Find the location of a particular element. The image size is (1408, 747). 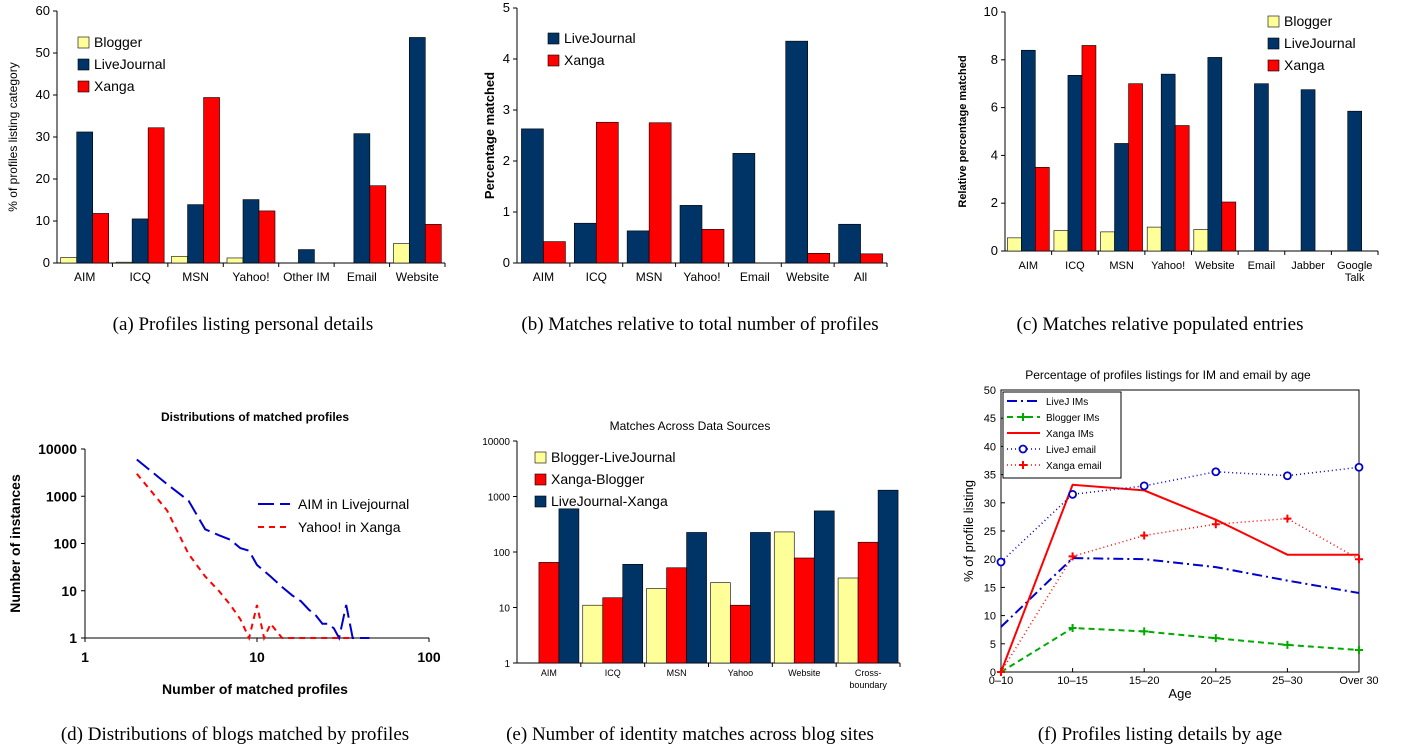

y-tick-label: 10 is located at coordinates (505, 609).